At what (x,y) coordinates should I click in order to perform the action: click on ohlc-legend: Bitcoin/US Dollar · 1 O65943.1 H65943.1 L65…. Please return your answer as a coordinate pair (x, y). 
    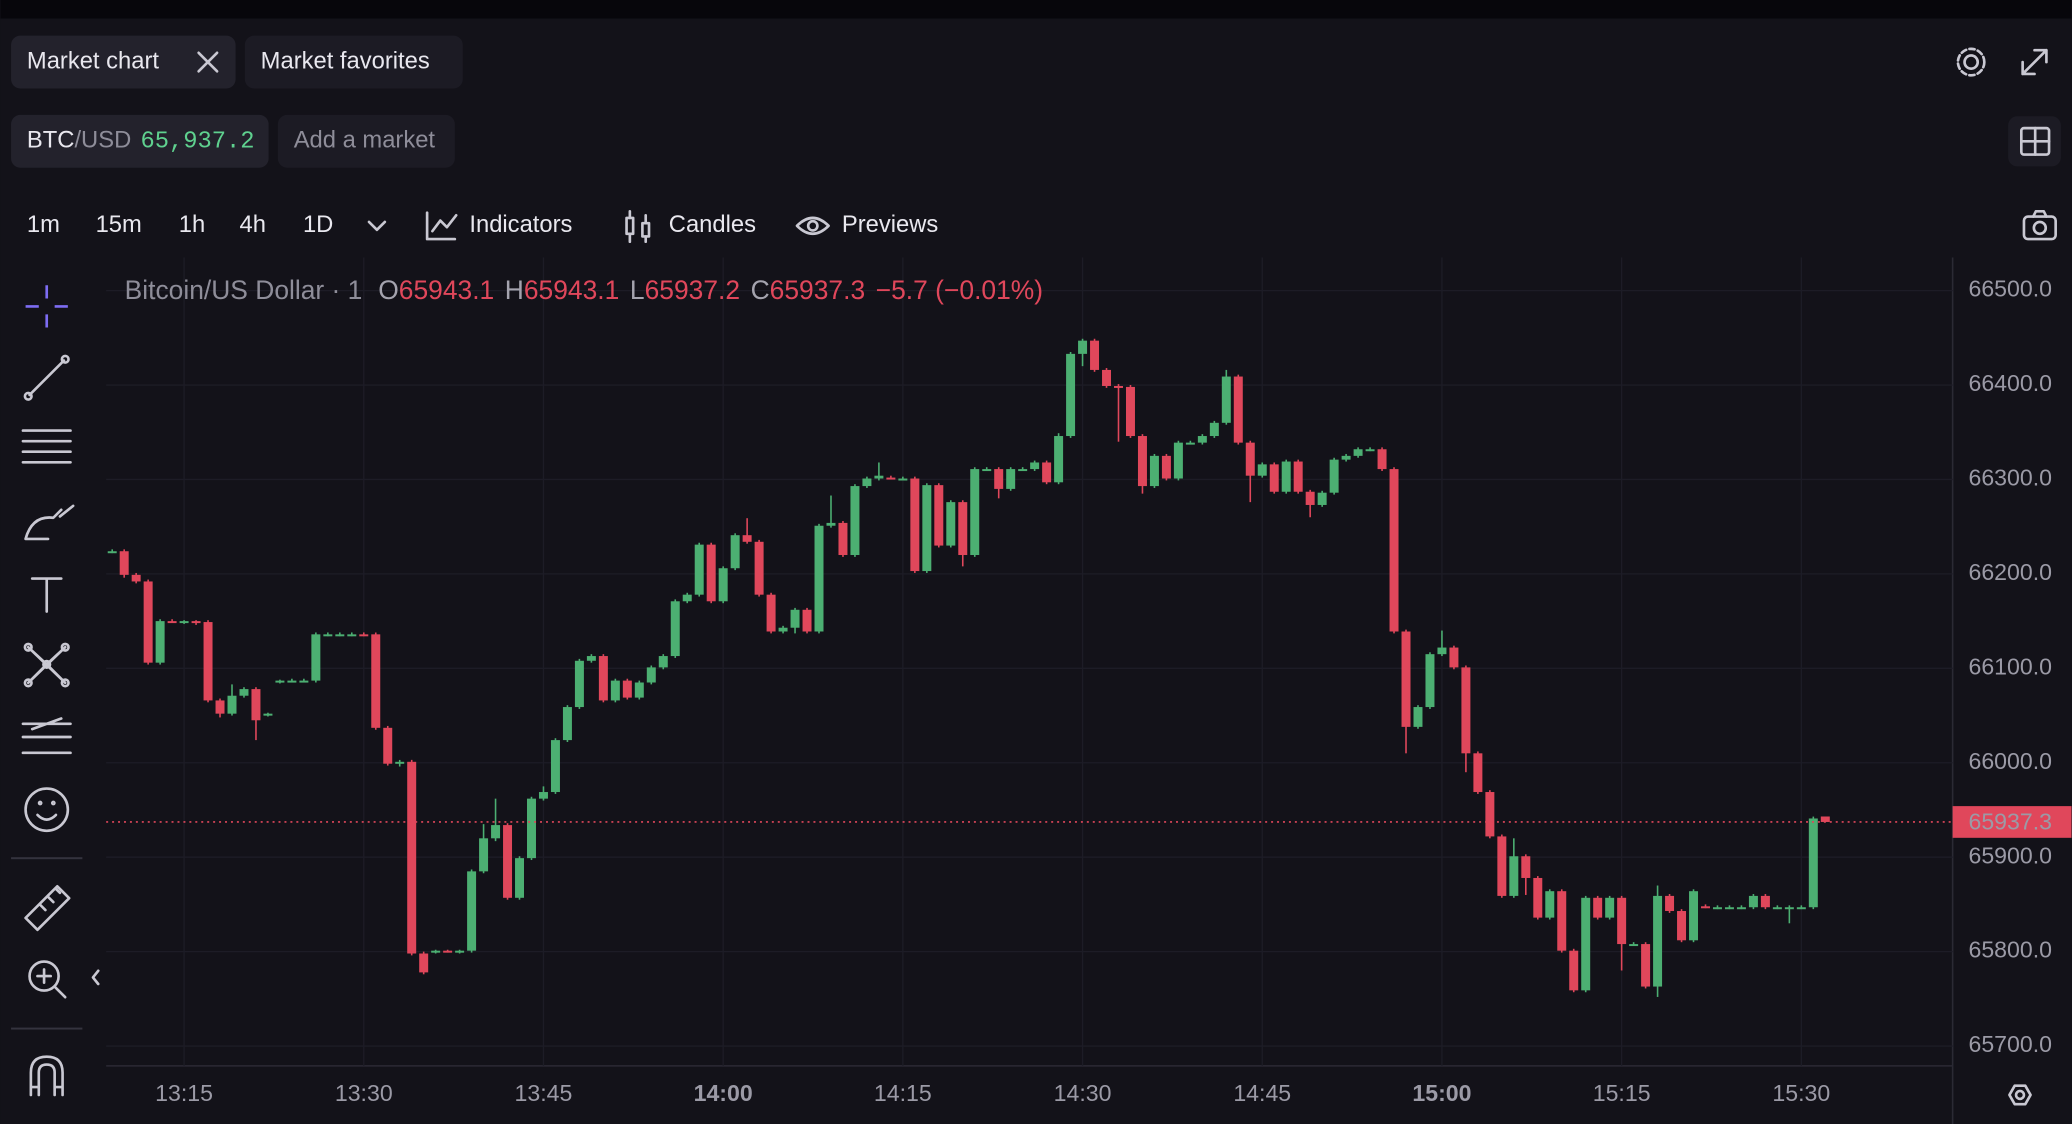
    Looking at the image, I should click on (584, 290).